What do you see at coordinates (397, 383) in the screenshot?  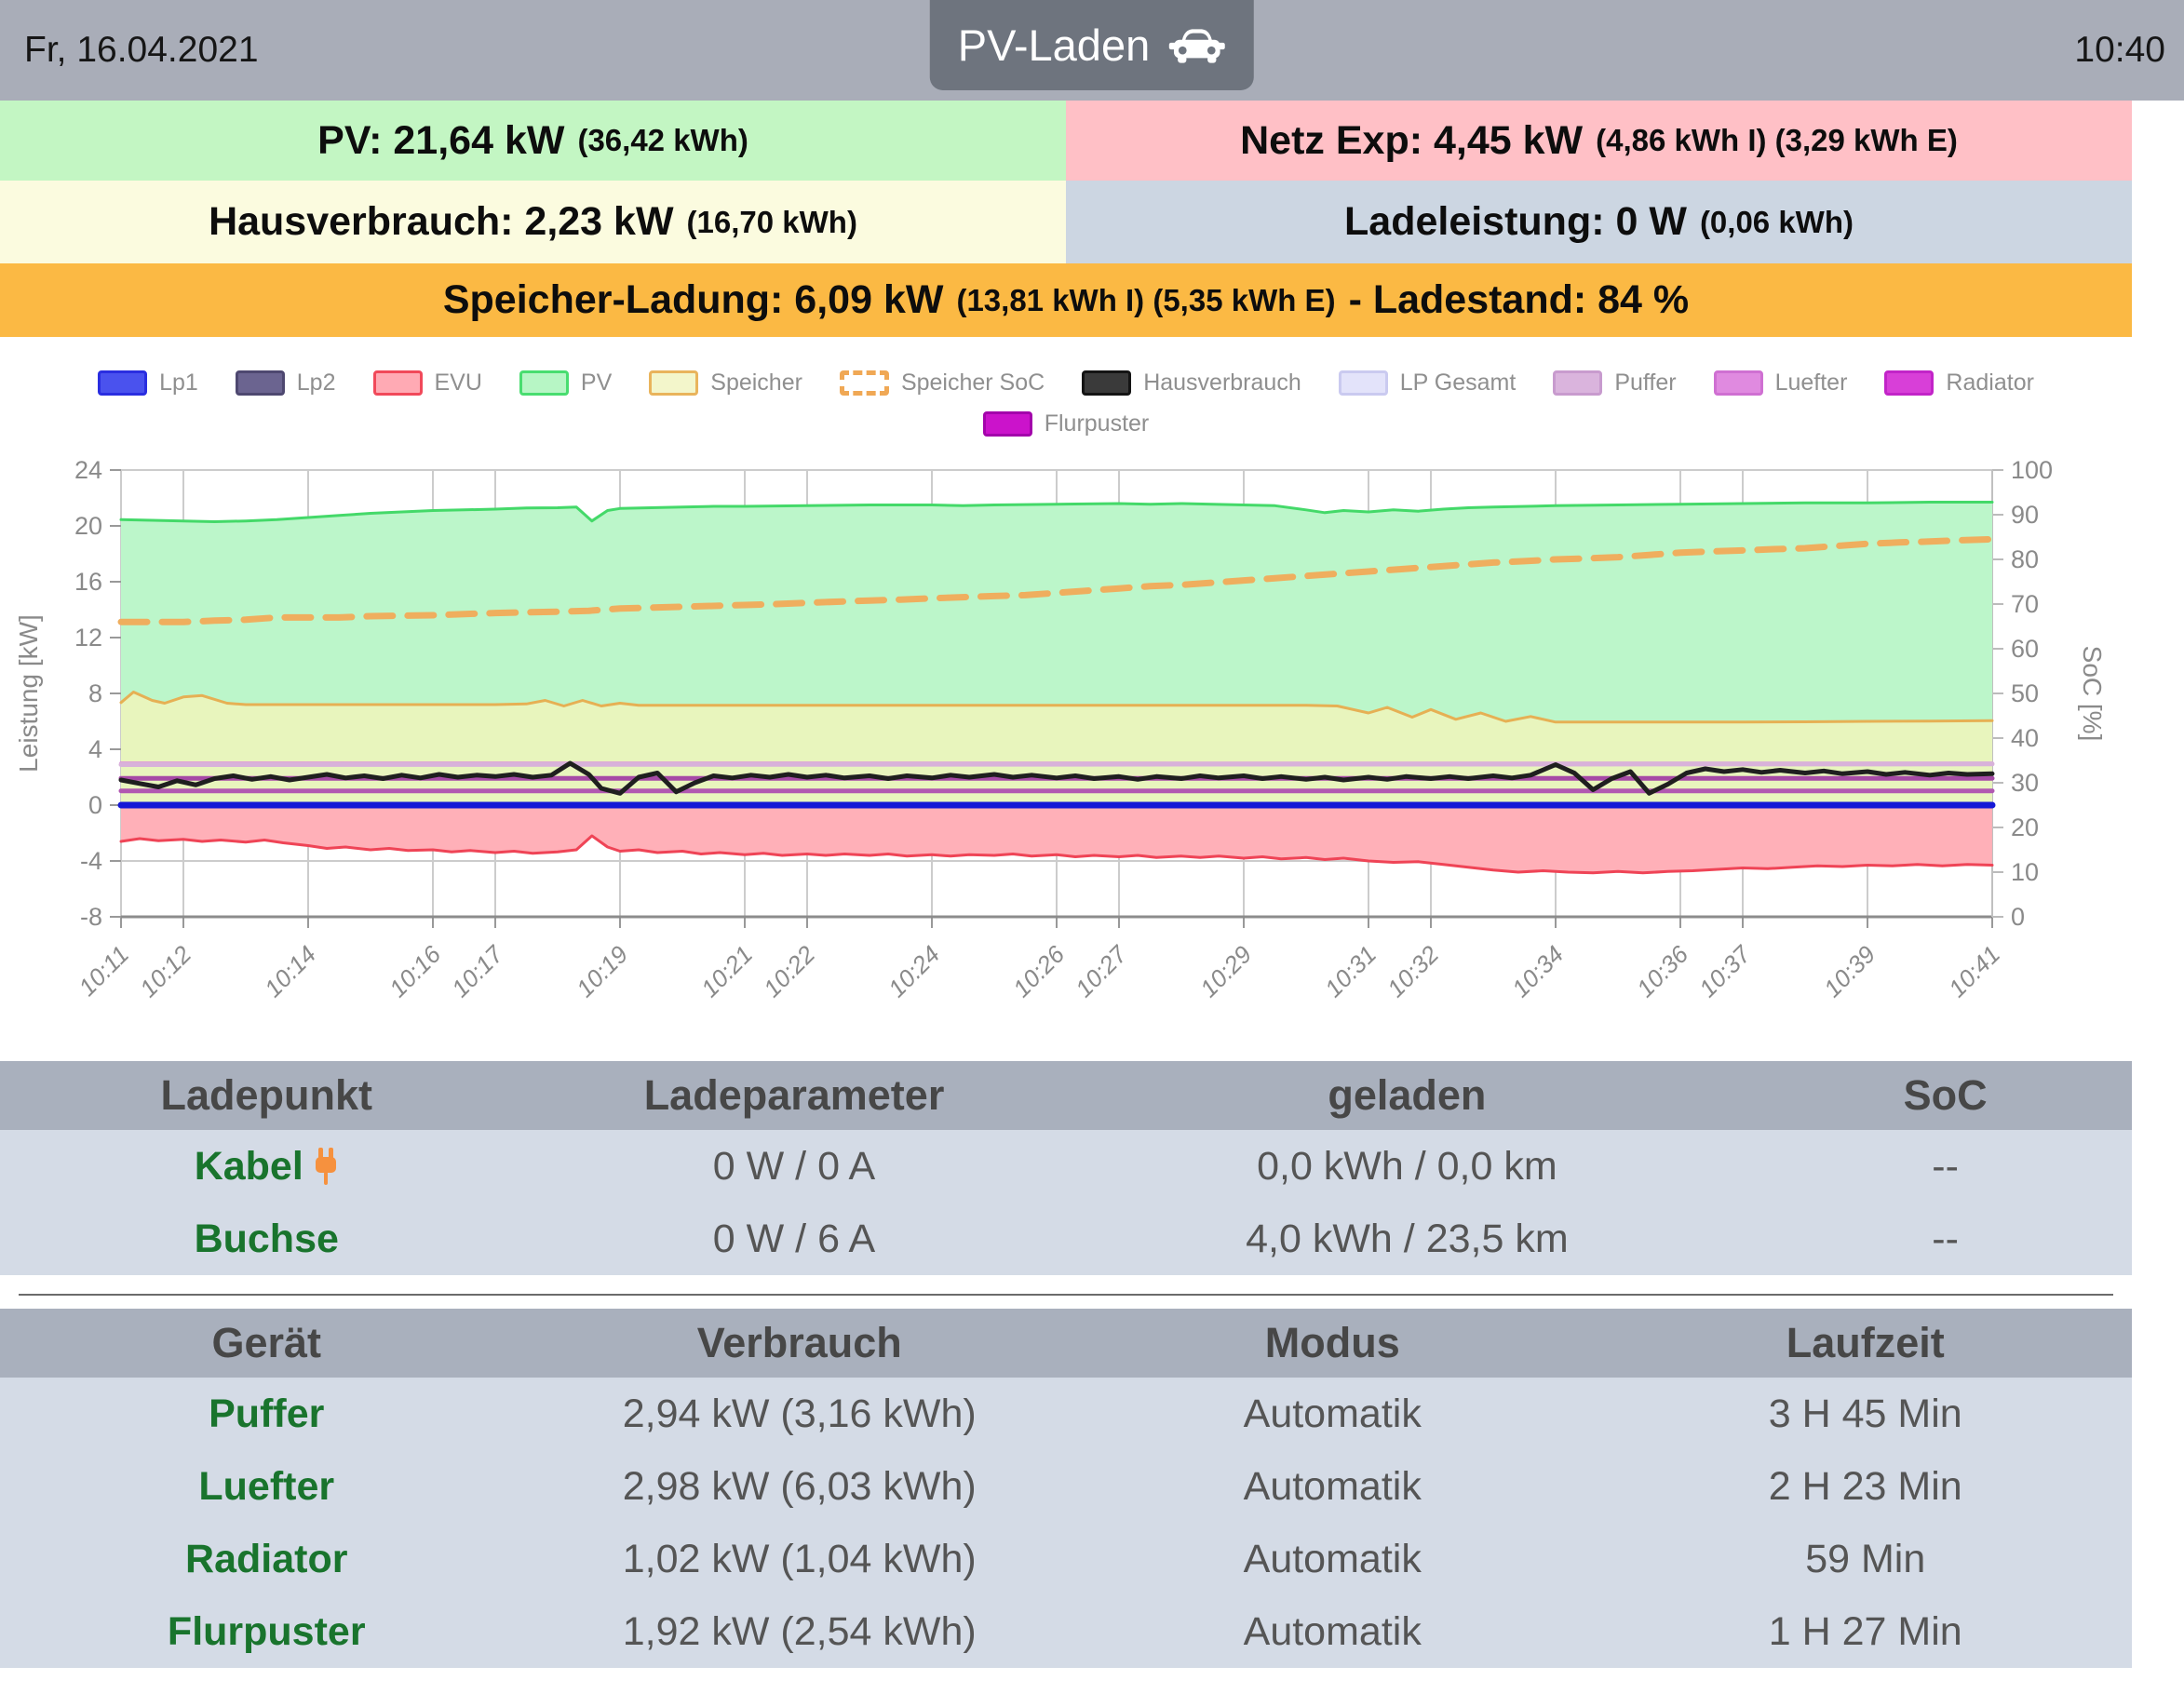 I see `legend-swatch-evu-icon` at bounding box center [397, 383].